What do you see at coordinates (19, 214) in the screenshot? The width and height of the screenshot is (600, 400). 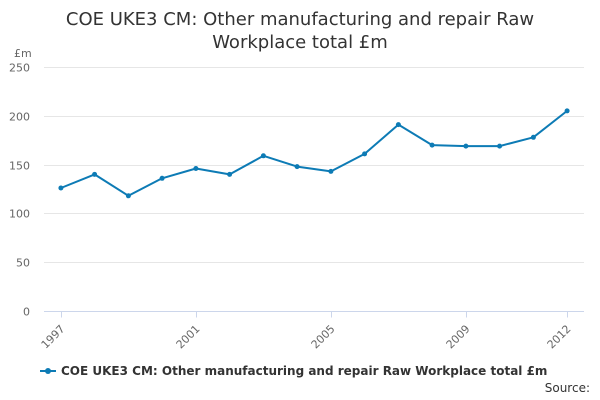 I see `y-tick-label-100: 100` at bounding box center [19, 214].